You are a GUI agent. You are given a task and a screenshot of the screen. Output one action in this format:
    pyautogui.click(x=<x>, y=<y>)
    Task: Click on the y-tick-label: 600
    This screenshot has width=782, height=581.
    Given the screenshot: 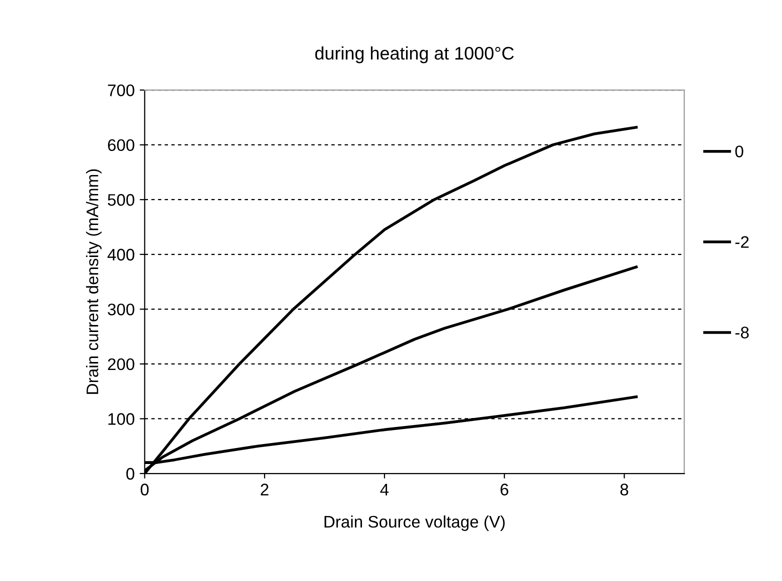 What is the action you would take?
    pyautogui.click(x=121, y=145)
    